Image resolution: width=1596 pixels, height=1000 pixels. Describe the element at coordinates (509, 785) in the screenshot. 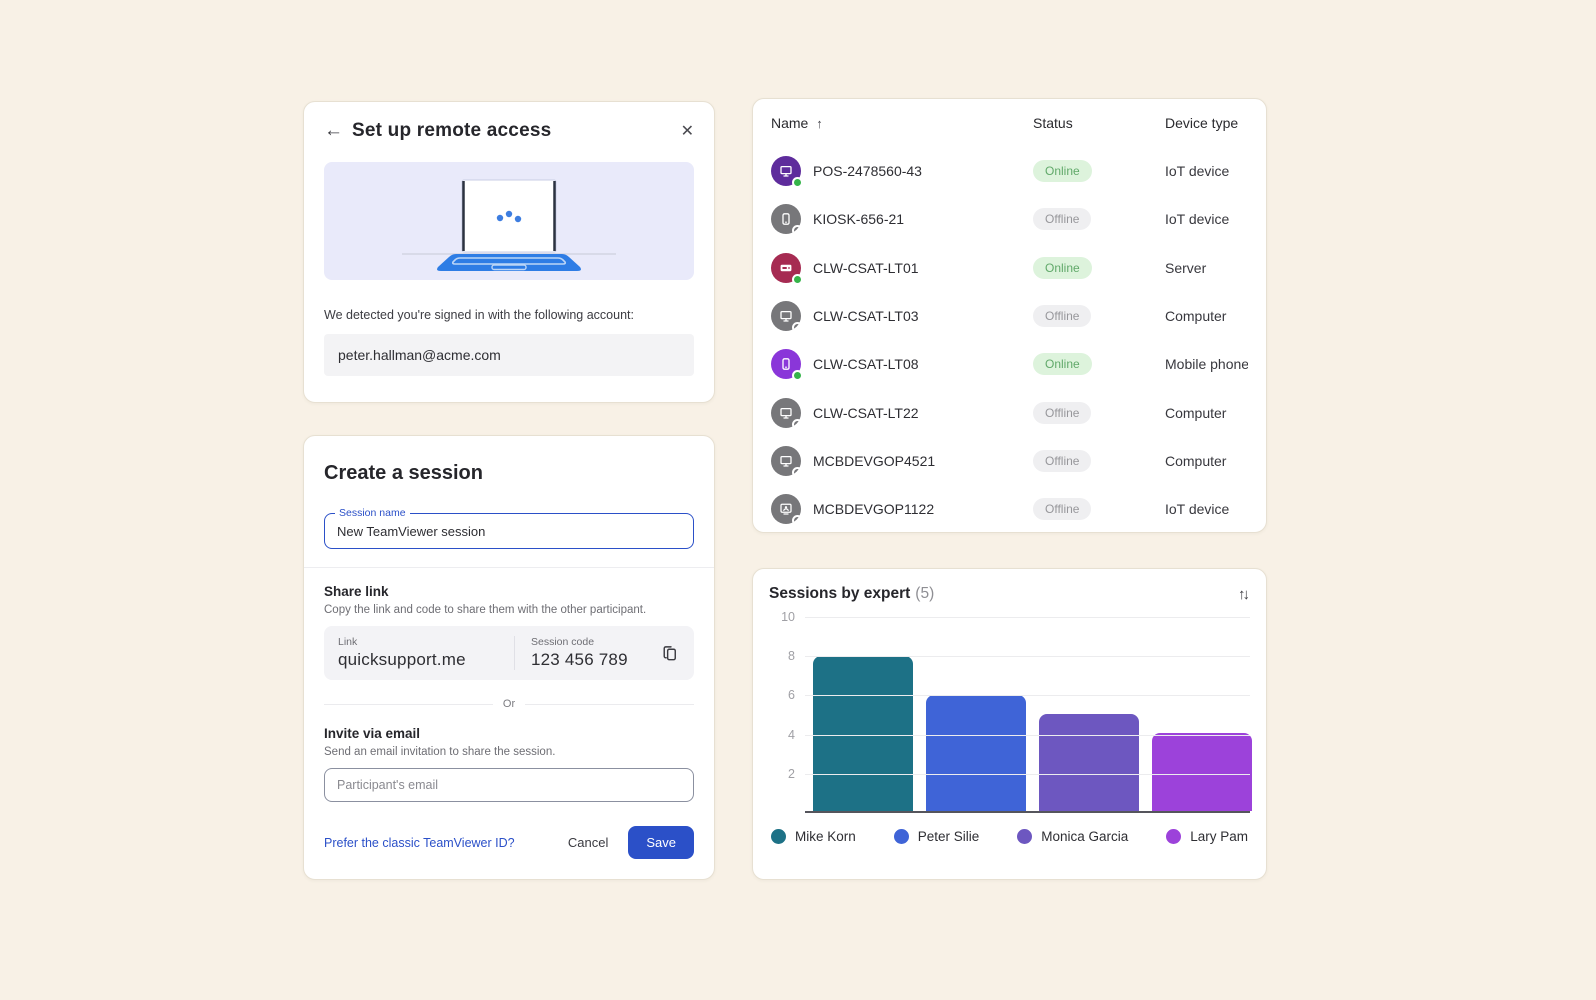

I see `participant-email-input` at that location.